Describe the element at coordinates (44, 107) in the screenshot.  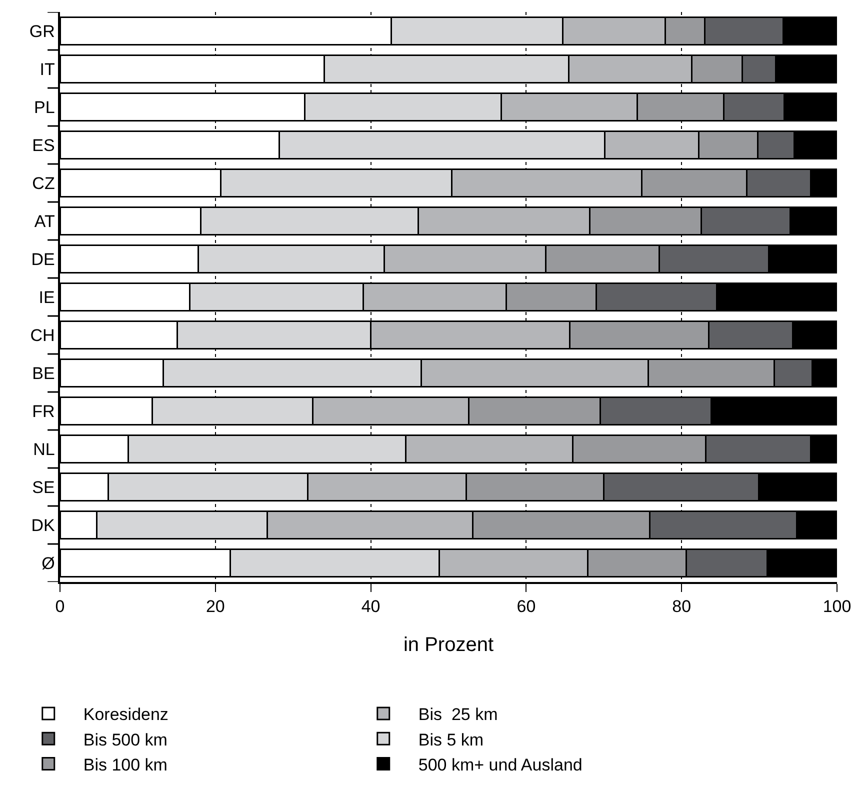
I see `y-tick-label: PL` at that location.